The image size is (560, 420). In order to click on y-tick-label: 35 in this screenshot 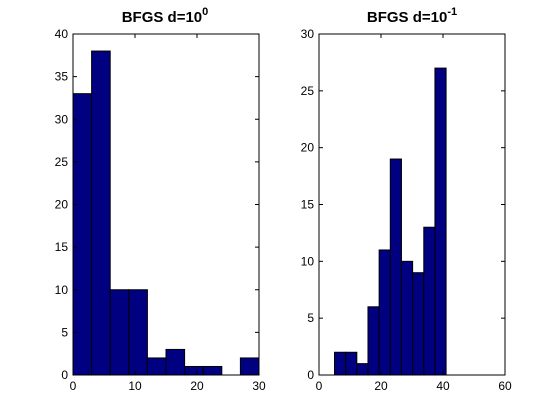, I will do `click(62, 77)`.